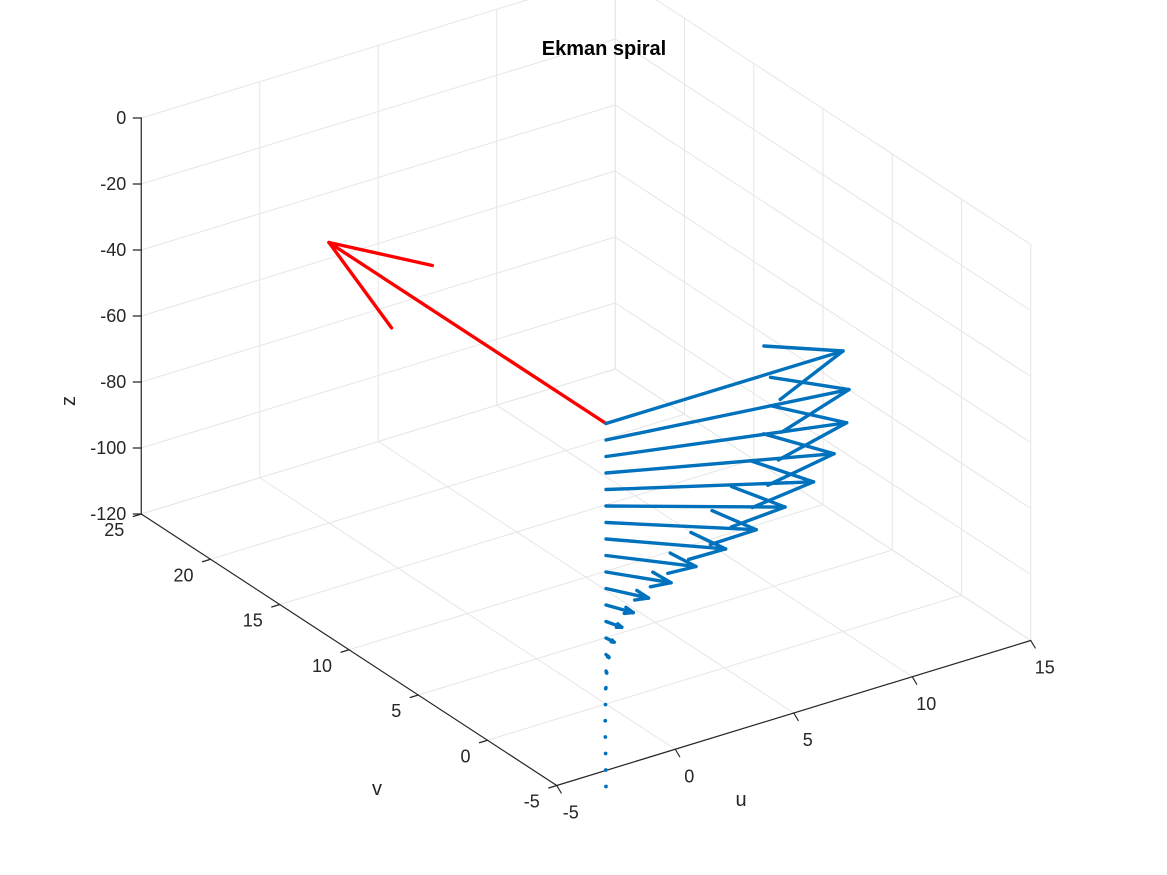 The image size is (1167, 875). I want to click on y-tick-label: 20, so click(183, 575).